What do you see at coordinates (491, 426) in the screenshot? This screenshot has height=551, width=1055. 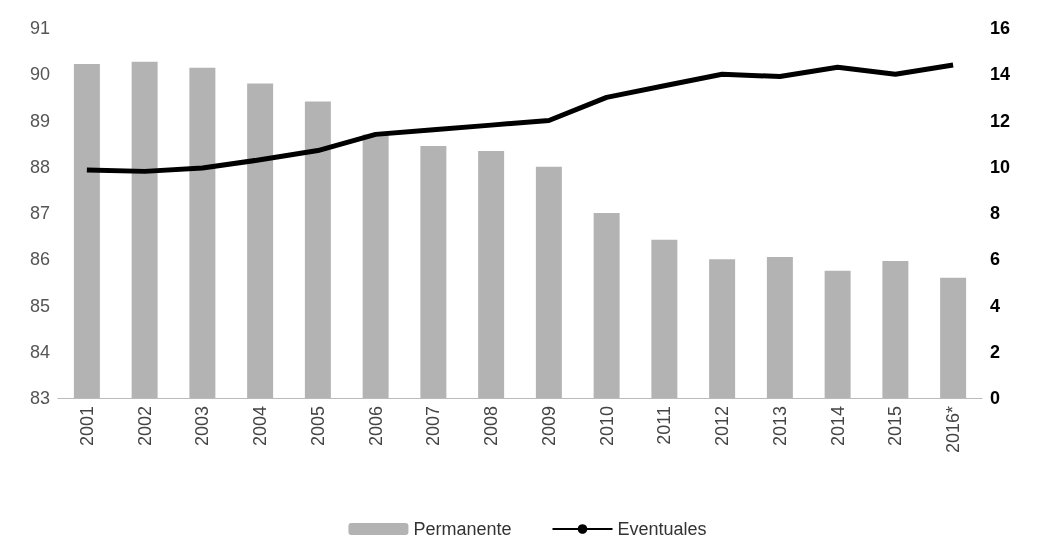 I see `x-tick-label: 2008` at bounding box center [491, 426].